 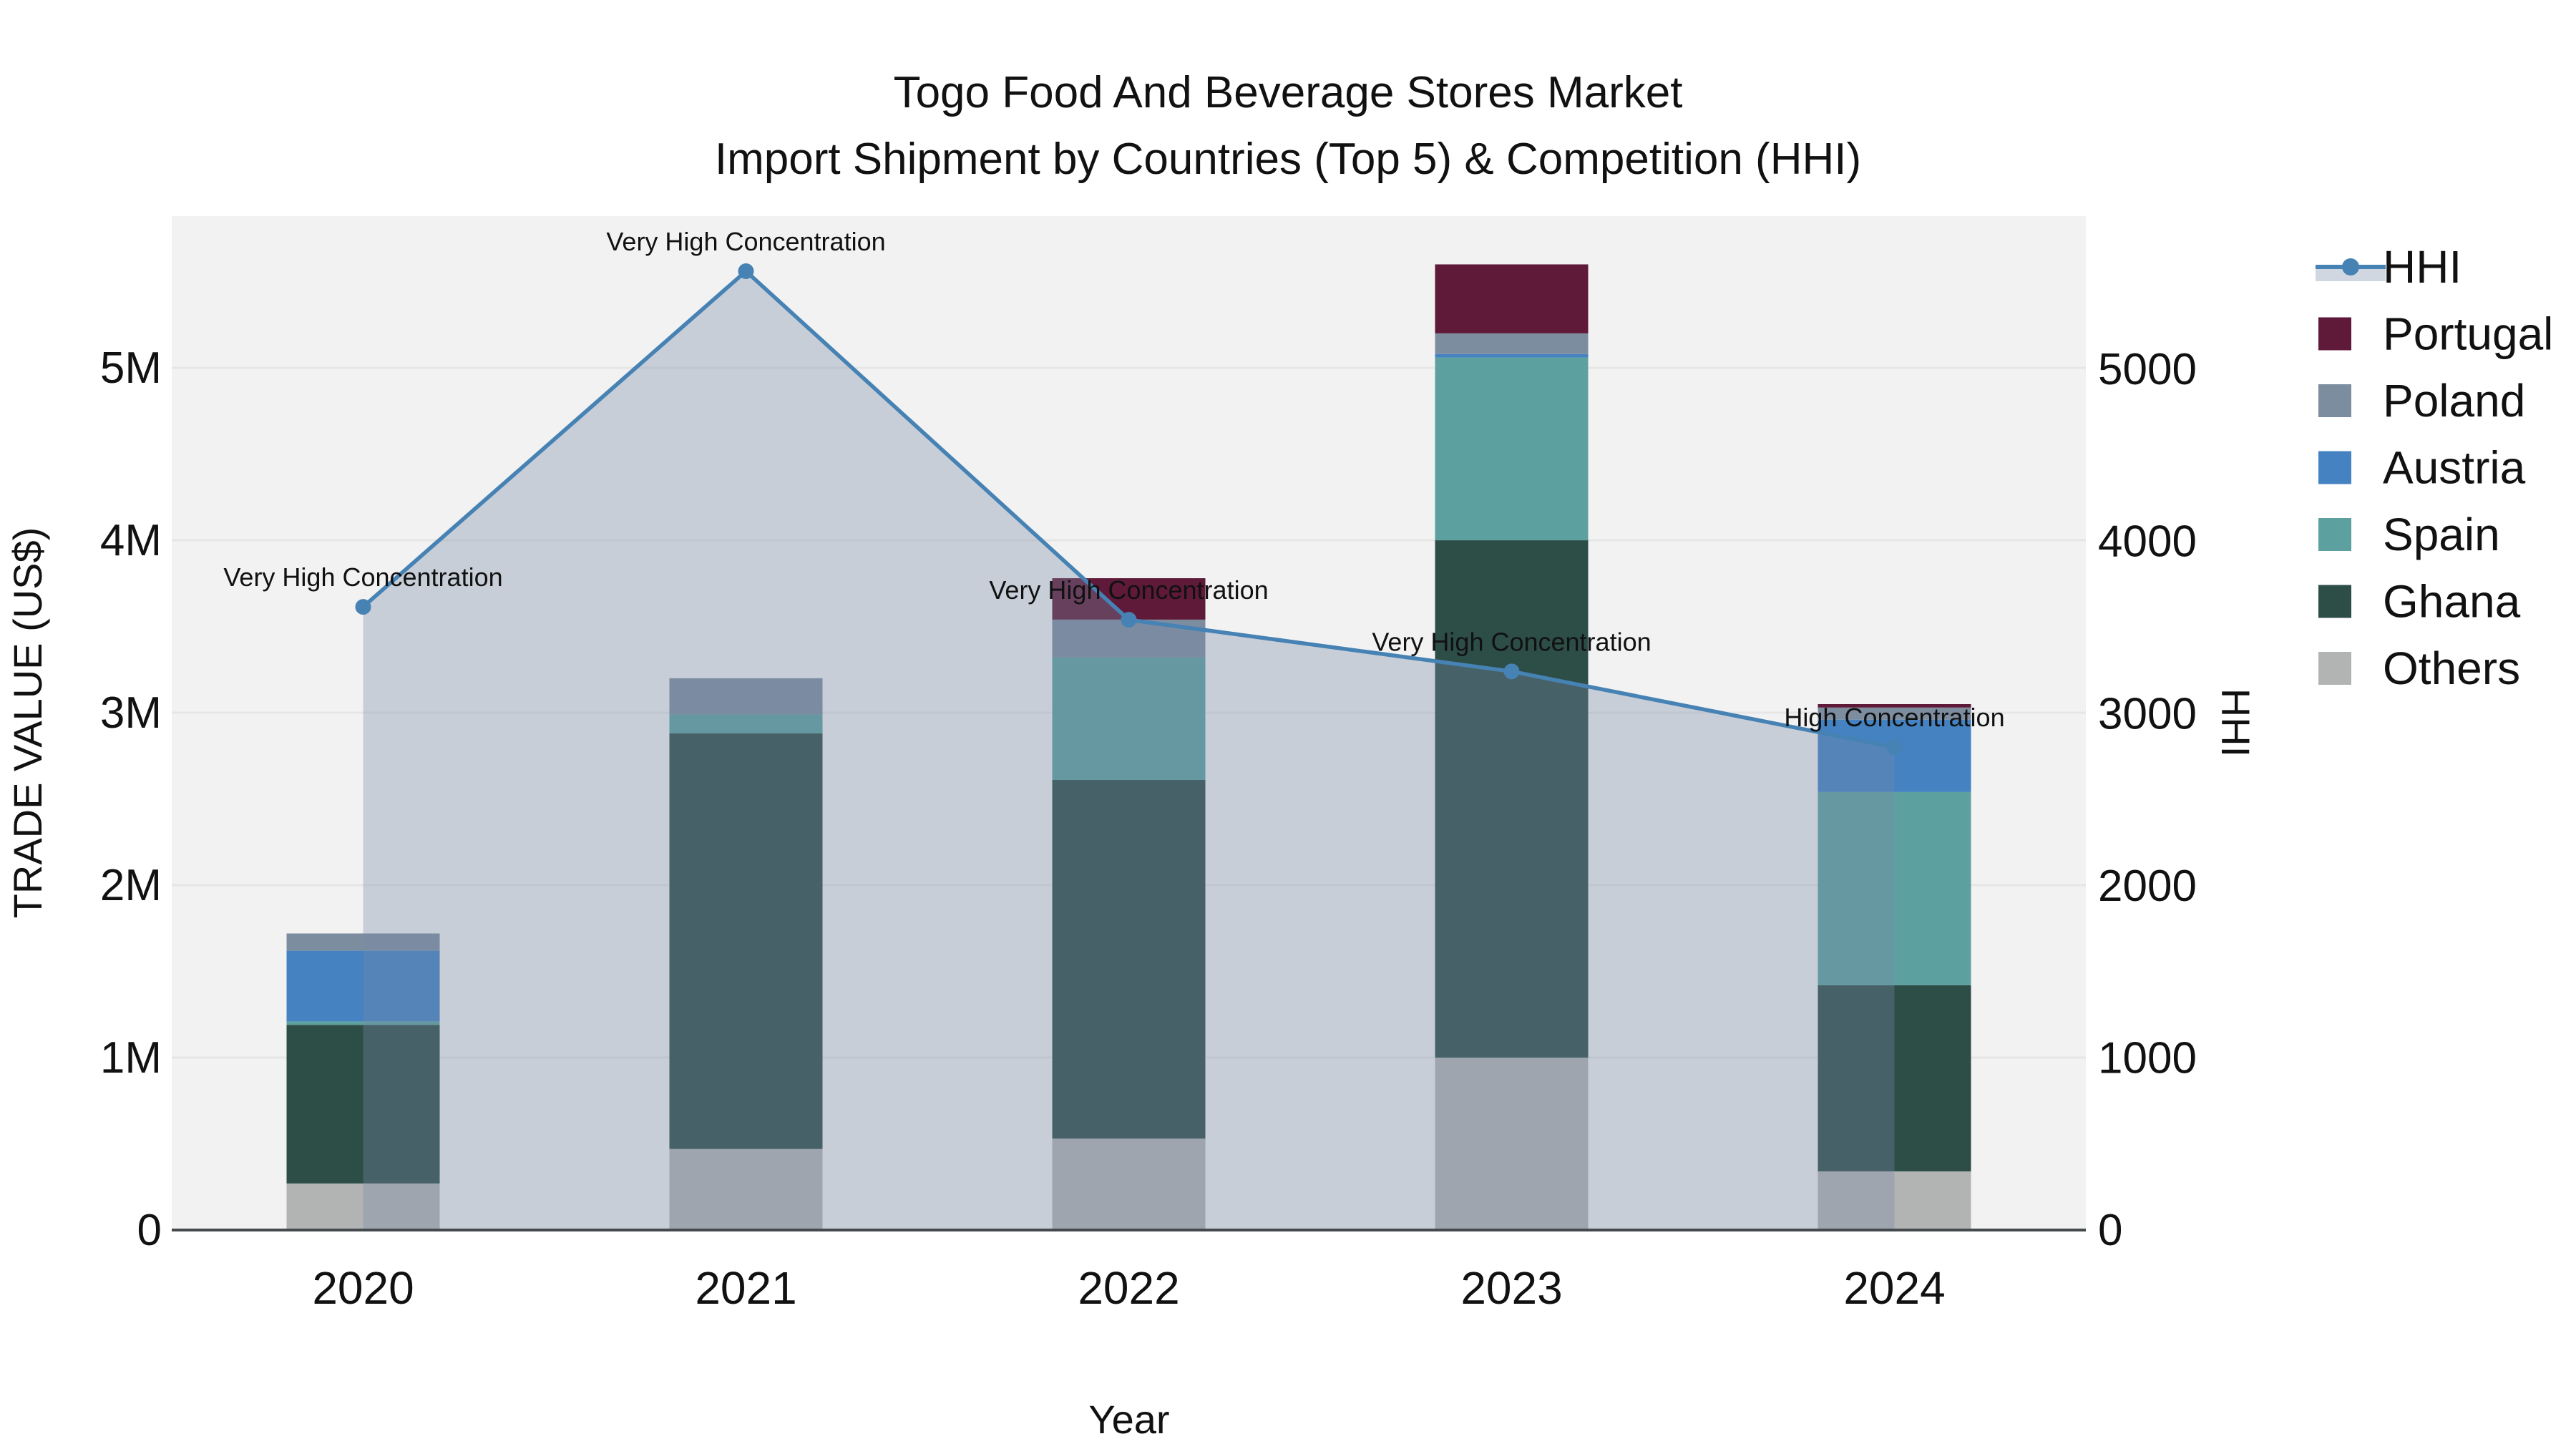 I want to click on x-tick-2021: 2021, so click(x=745, y=1288).